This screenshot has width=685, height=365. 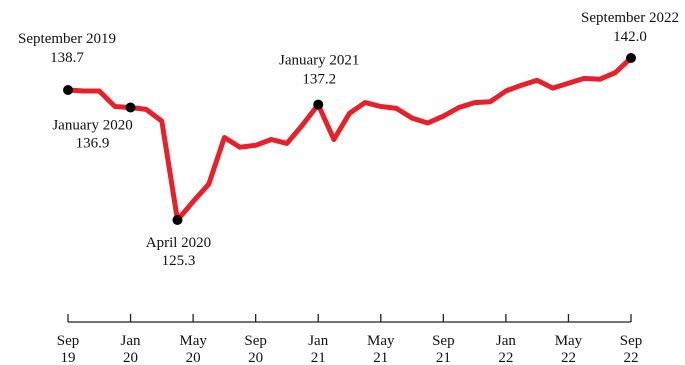 I want to click on annotation-value-label: 142.0, so click(x=630, y=37).